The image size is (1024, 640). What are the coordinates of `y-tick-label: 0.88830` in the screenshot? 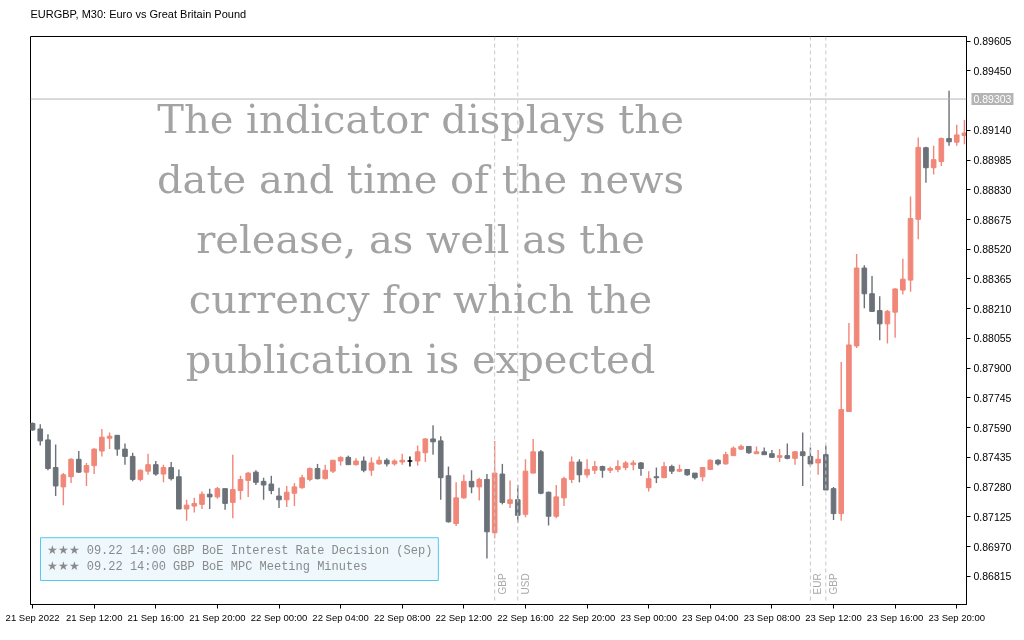 It's located at (992, 189).